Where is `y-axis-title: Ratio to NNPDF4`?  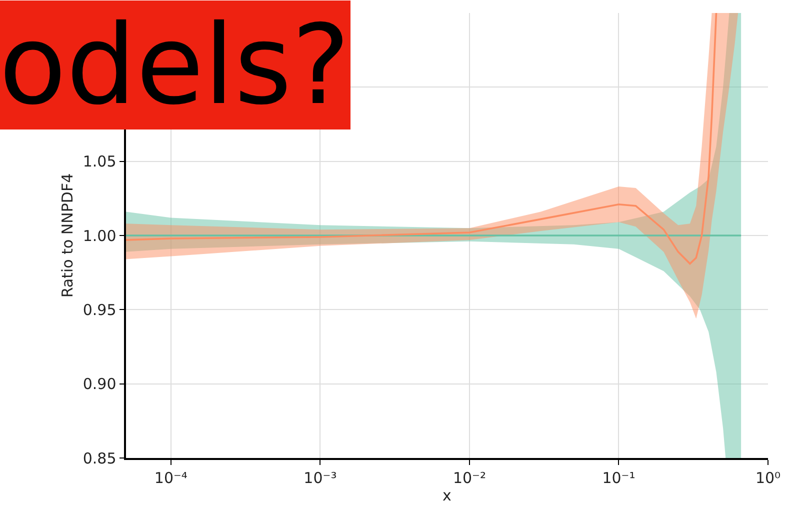
y-axis-title: Ratio to NNPDF4 is located at coordinates (67, 235).